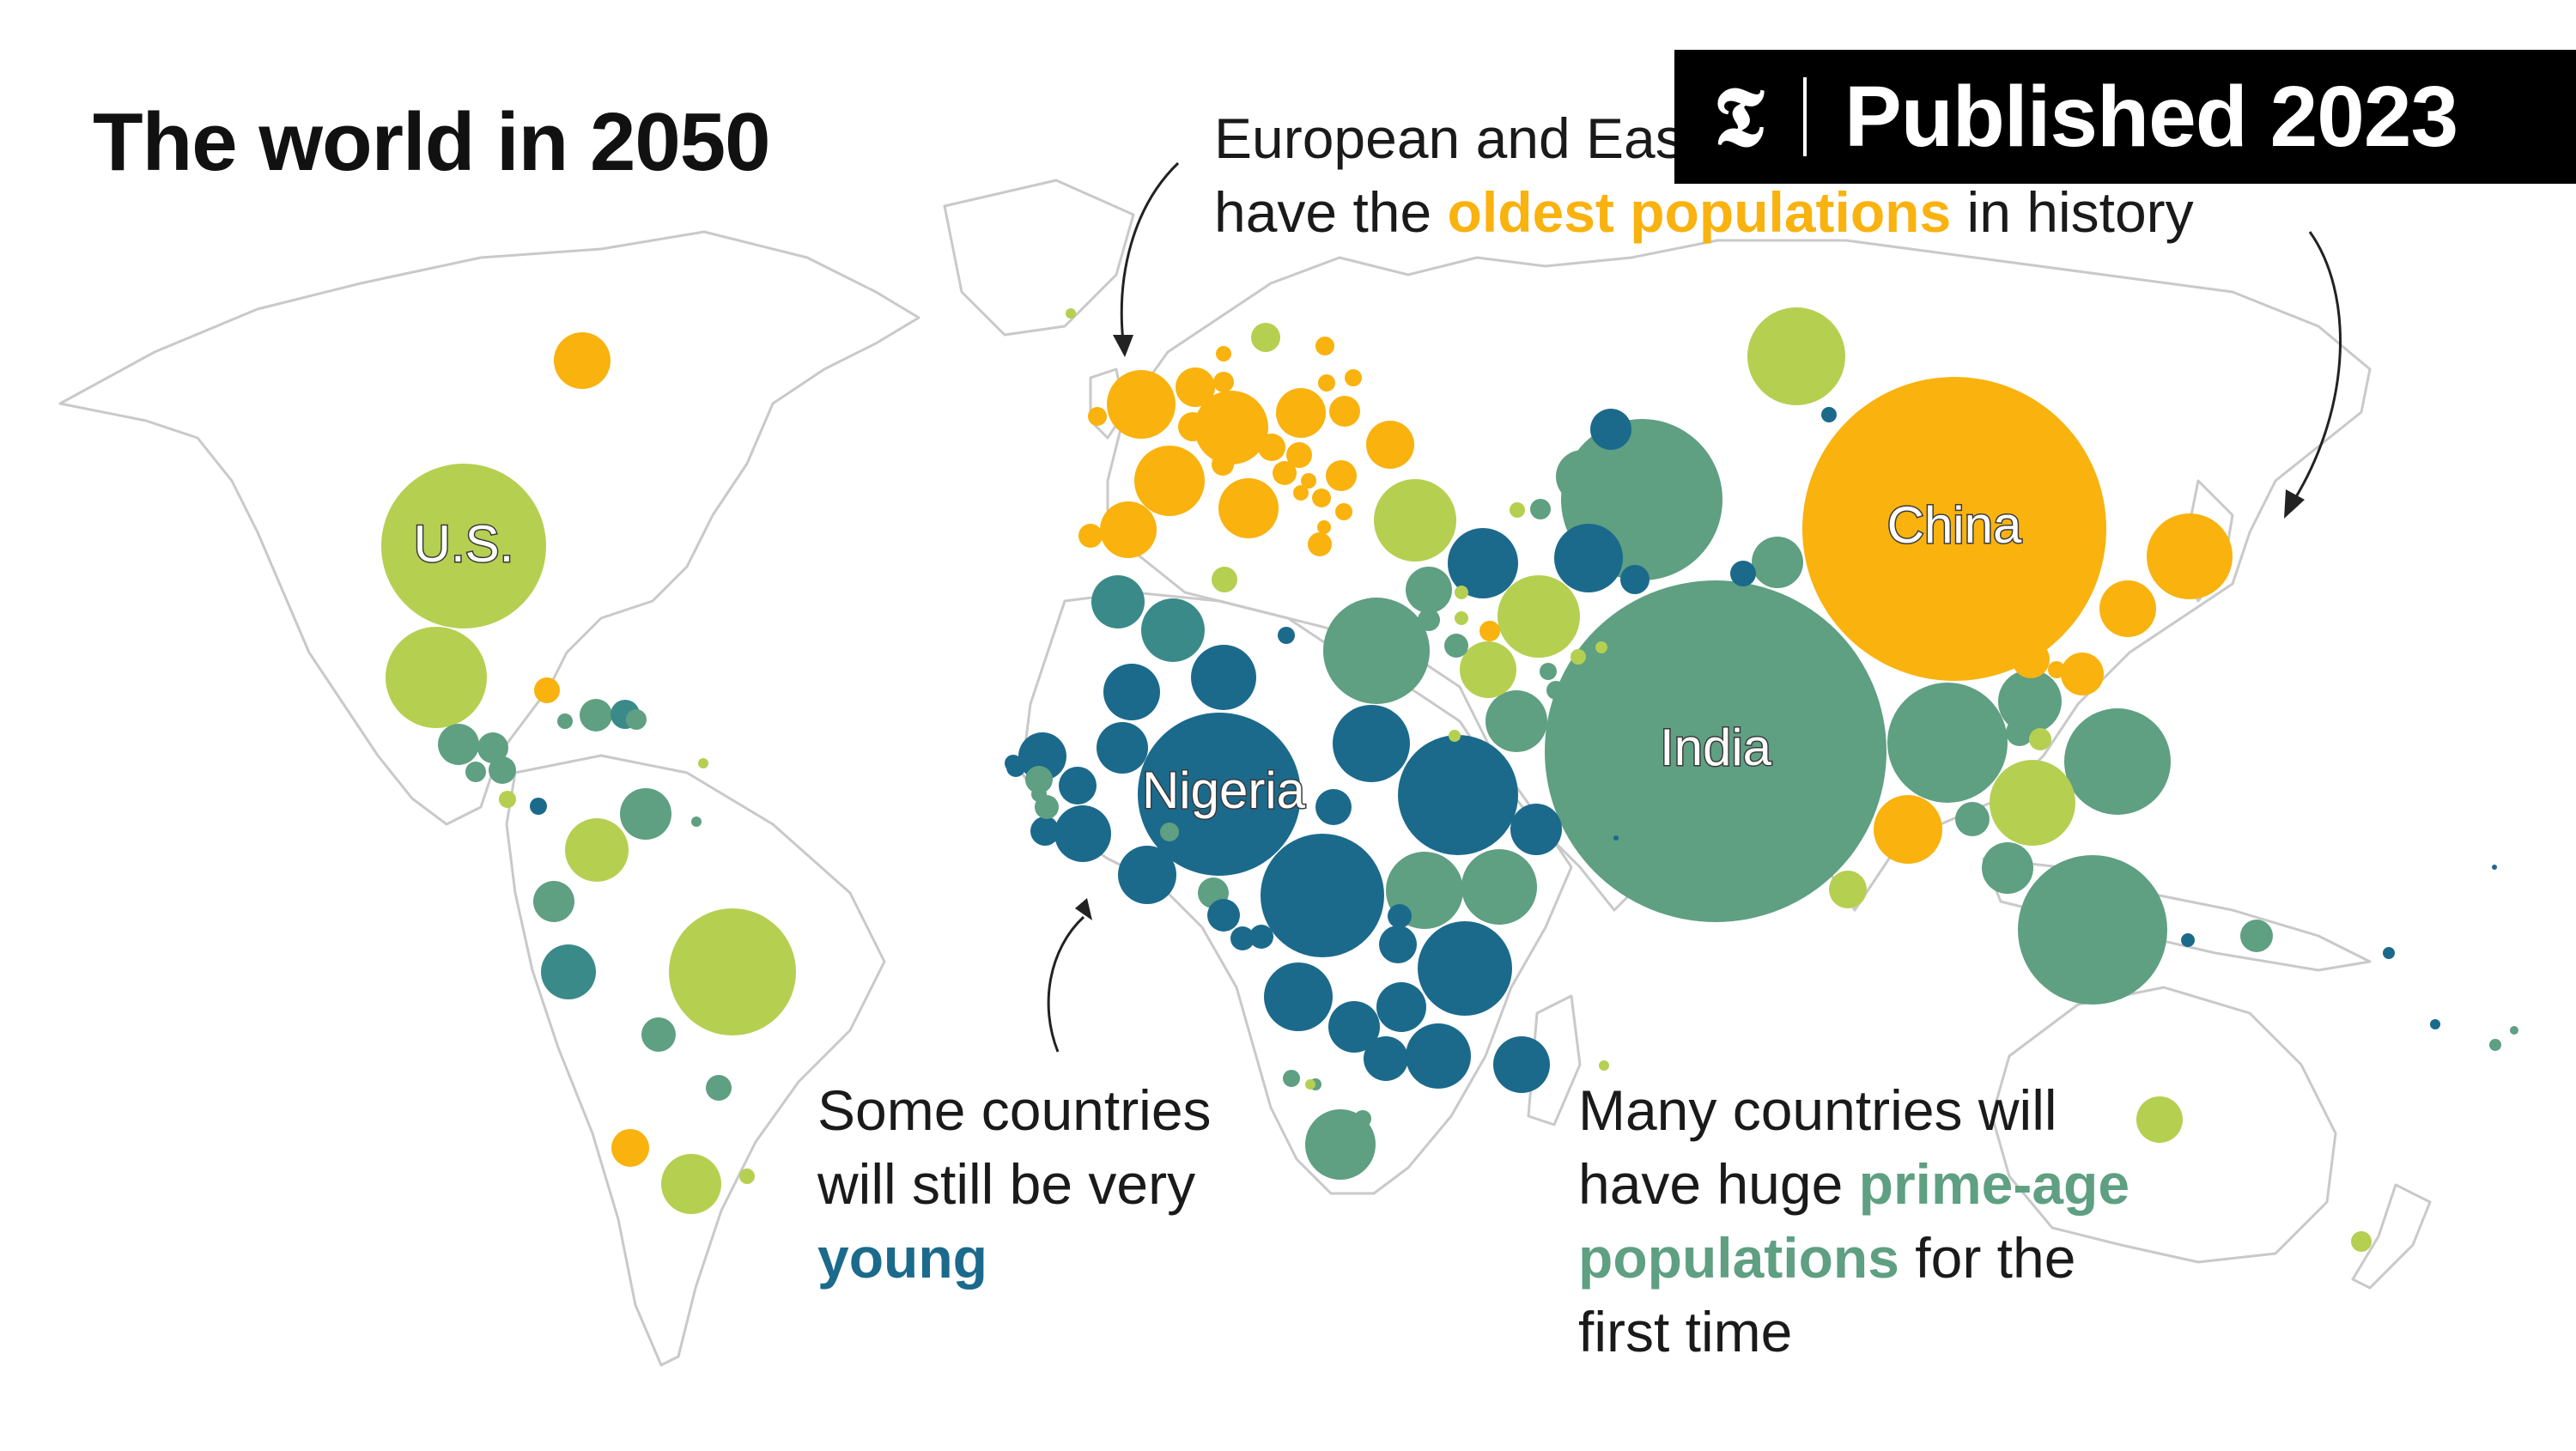  I want to click on bubble-georgia, so click(1540, 509).